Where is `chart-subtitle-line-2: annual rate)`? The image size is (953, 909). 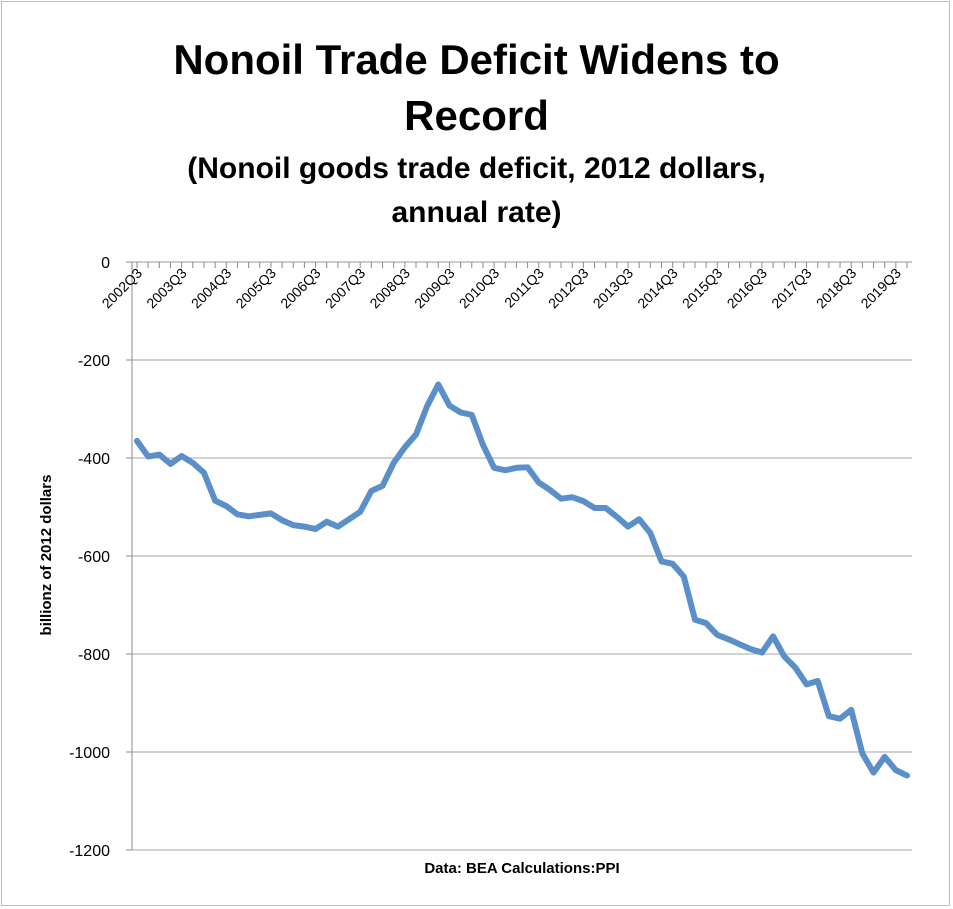
chart-subtitle-line-2: annual rate) is located at coordinates (476, 212).